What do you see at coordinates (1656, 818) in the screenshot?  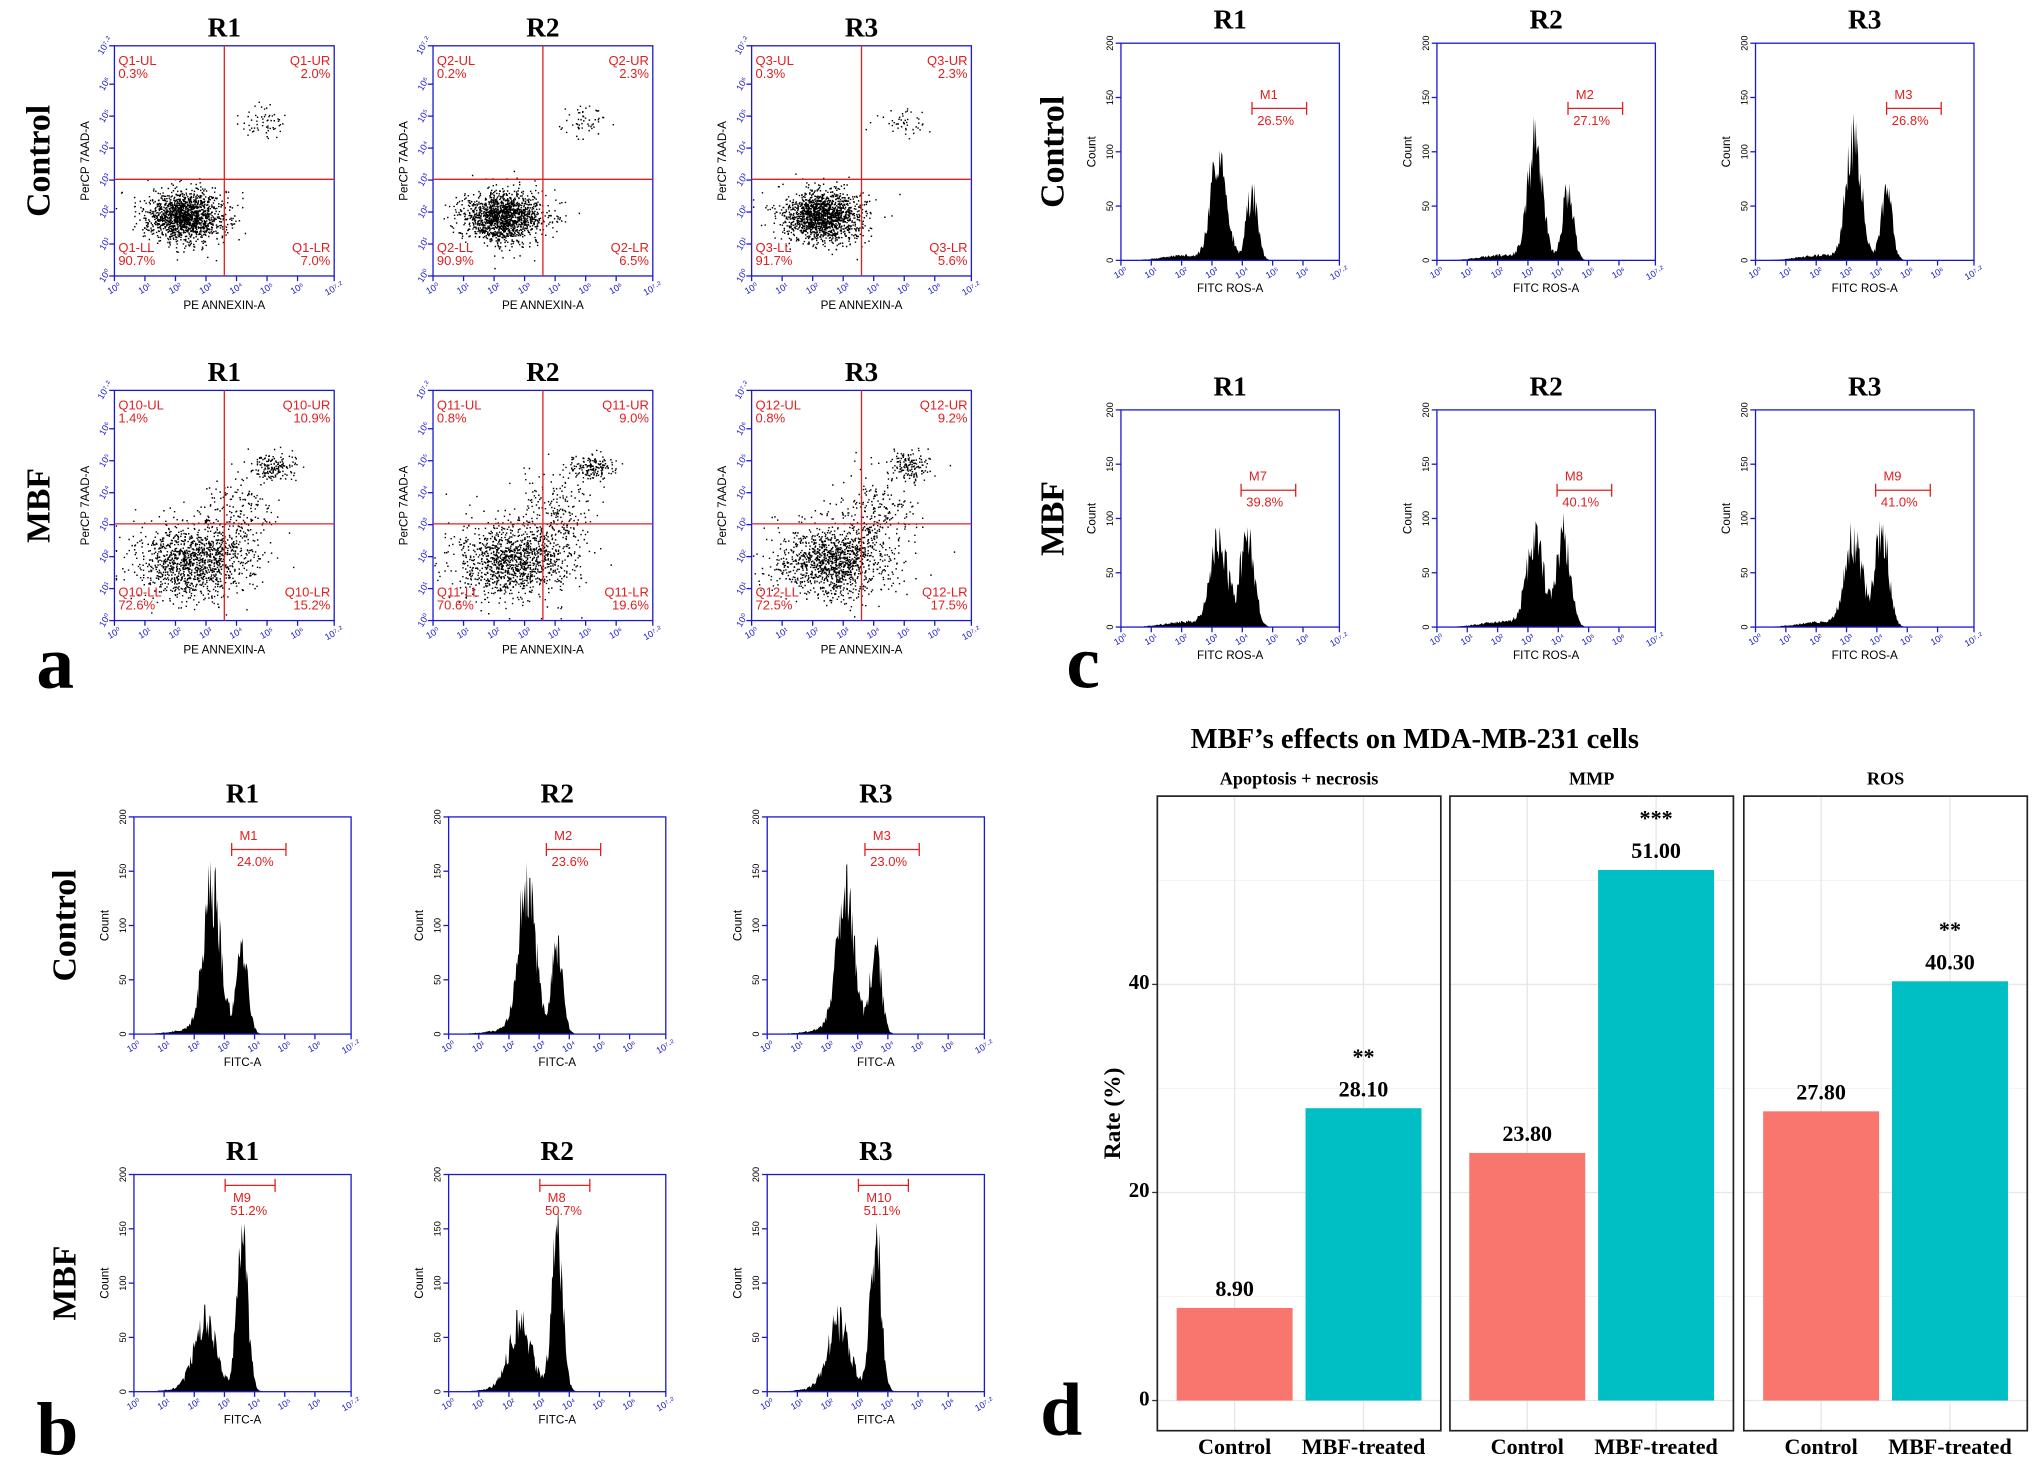 I see `significance-label: ***` at bounding box center [1656, 818].